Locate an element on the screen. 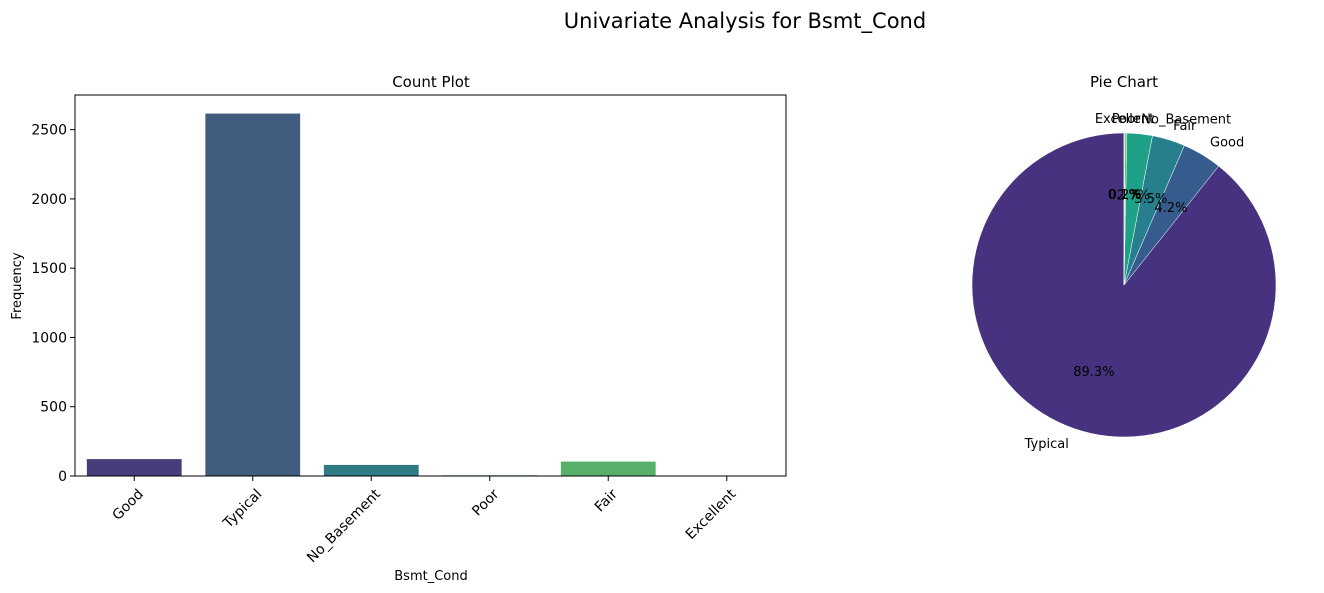  bar-good is located at coordinates (134, 467).